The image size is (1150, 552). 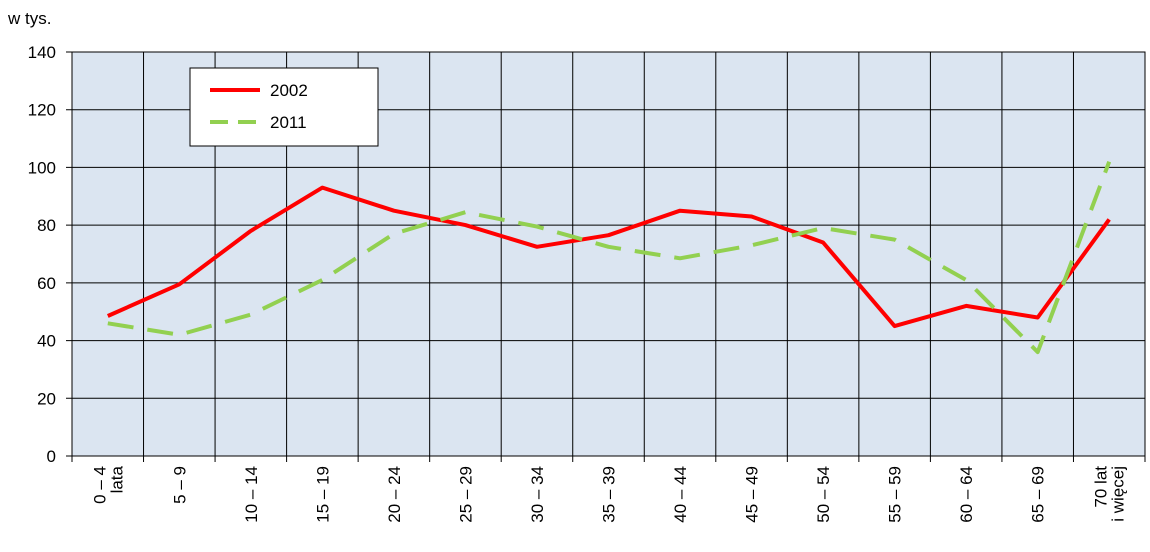 What do you see at coordinates (895, 494) in the screenshot?
I see `x-tick-label: 55 – 59` at bounding box center [895, 494].